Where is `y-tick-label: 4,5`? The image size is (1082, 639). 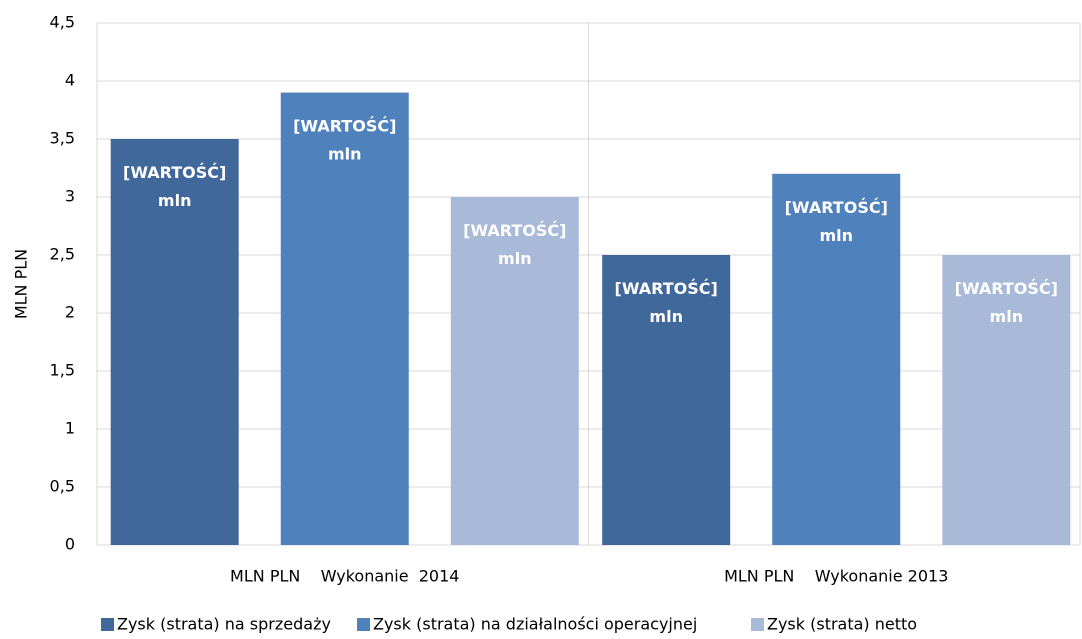
y-tick-label: 4,5 is located at coordinates (62, 22).